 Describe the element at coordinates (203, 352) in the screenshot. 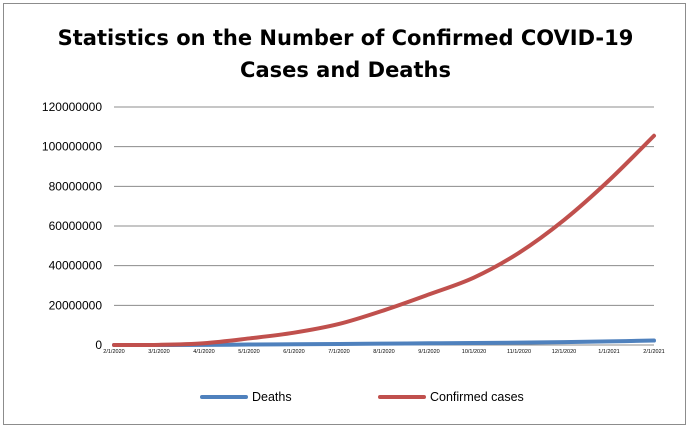

I see `x-tick-label-2: 4/1/2020` at that location.